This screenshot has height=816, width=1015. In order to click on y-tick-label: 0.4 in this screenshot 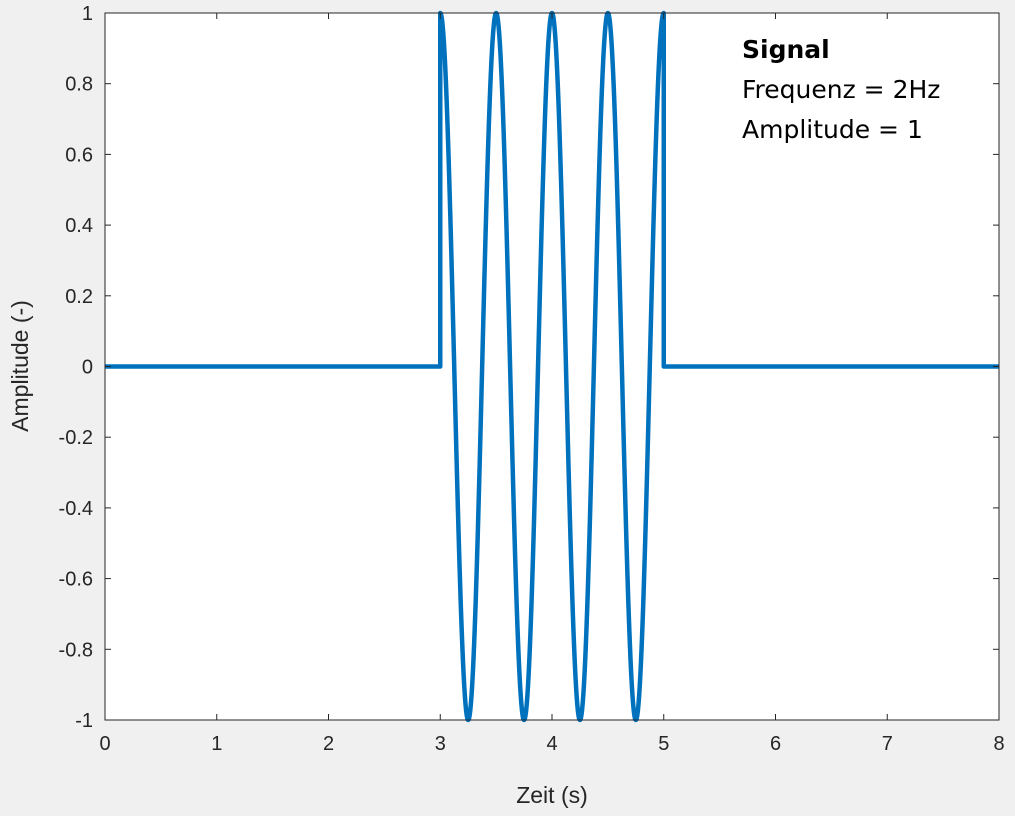, I will do `click(79, 226)`.